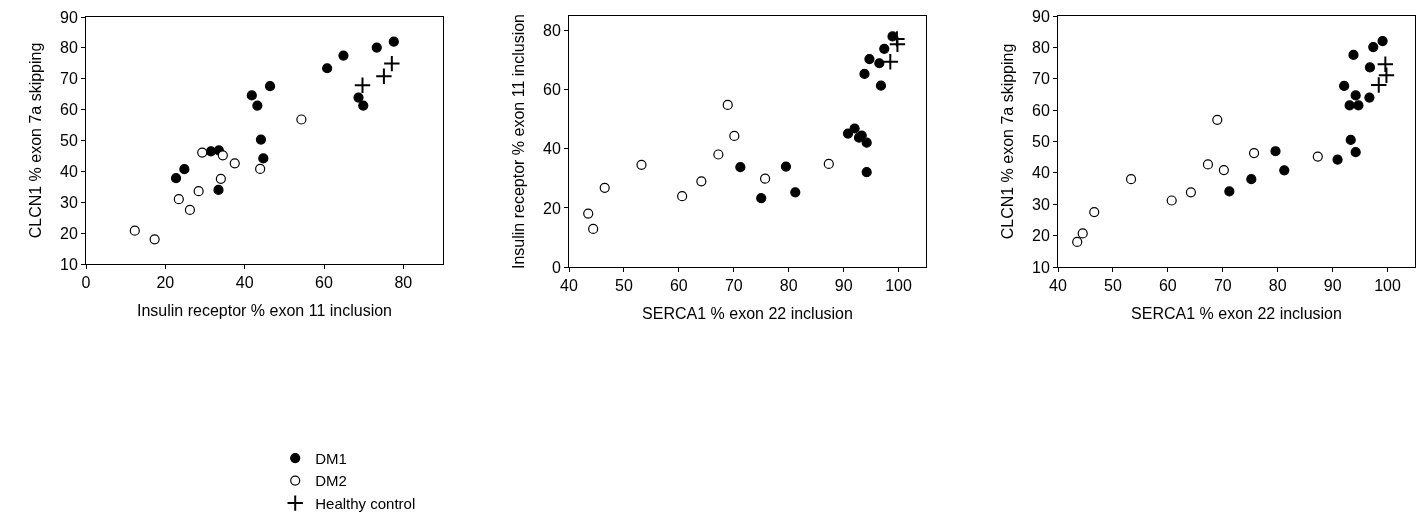 The image size is (1424, 531). What do you see at coordinates (518, 141) in the screenshot?
I see `y-axis-title: Insulin receptor % exon 11 inclusion` at bounding box center [518, 141].